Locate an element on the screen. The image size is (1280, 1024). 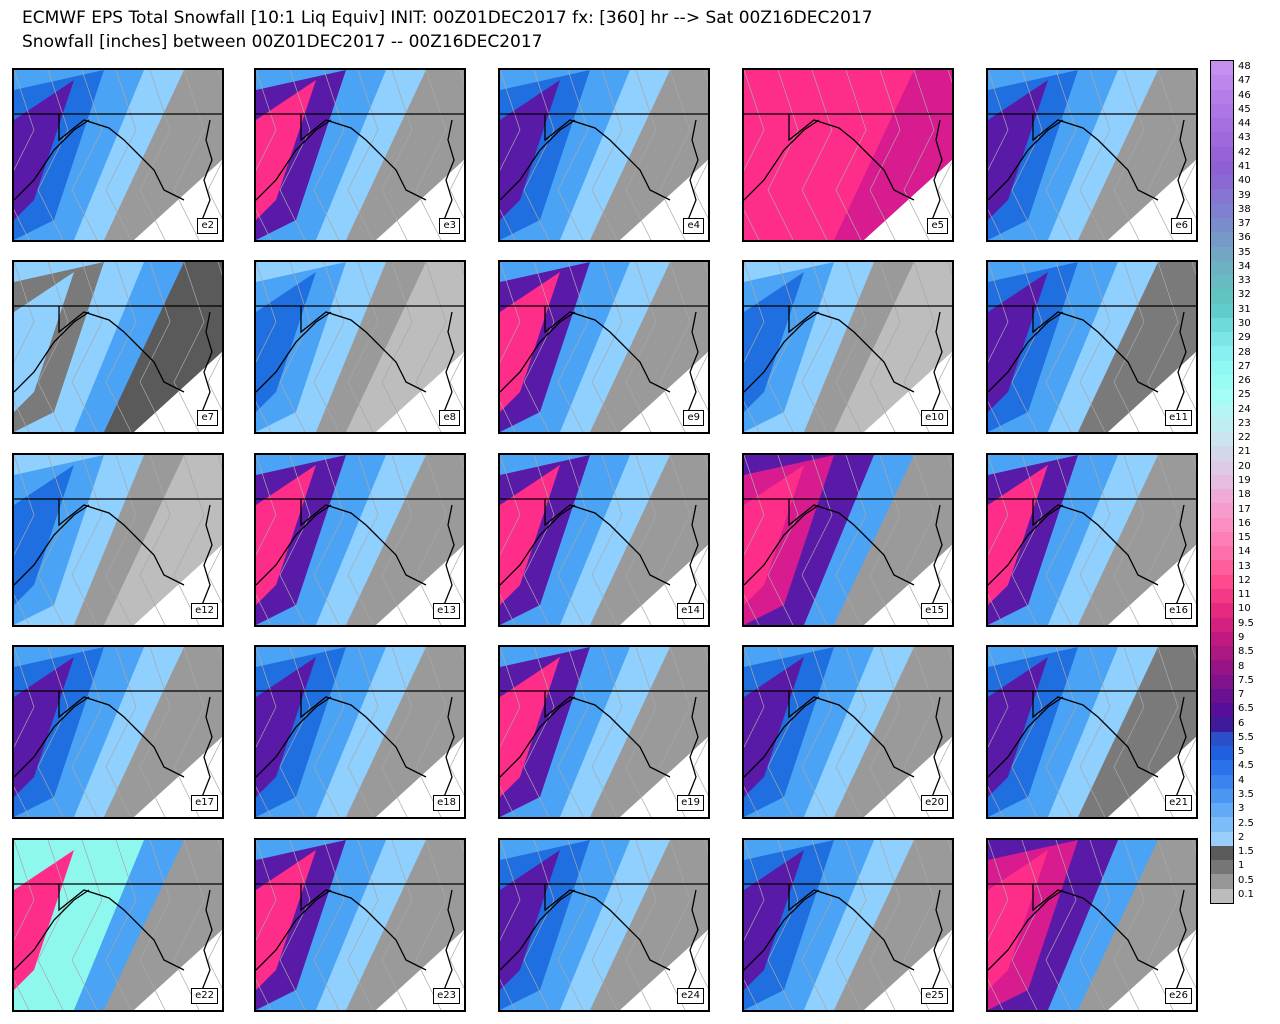
legend-label: 32 is located at coordinates (1244, 295).